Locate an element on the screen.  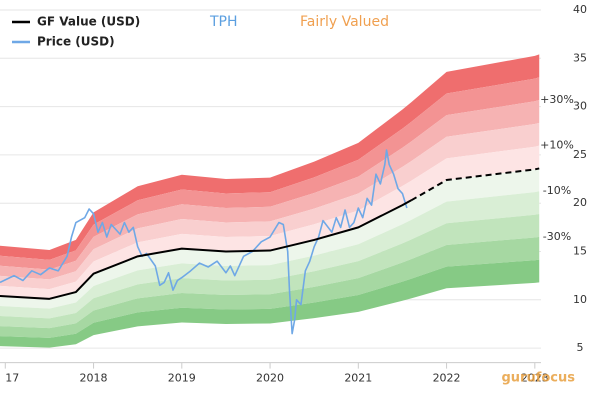
band-label: +30% is located at coordinates (557, 99).